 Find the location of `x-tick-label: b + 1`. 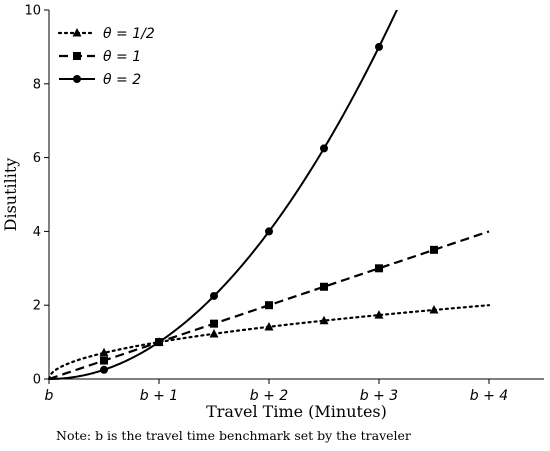

x-tick-label: b + 1 is located at coordinates (159, 396).